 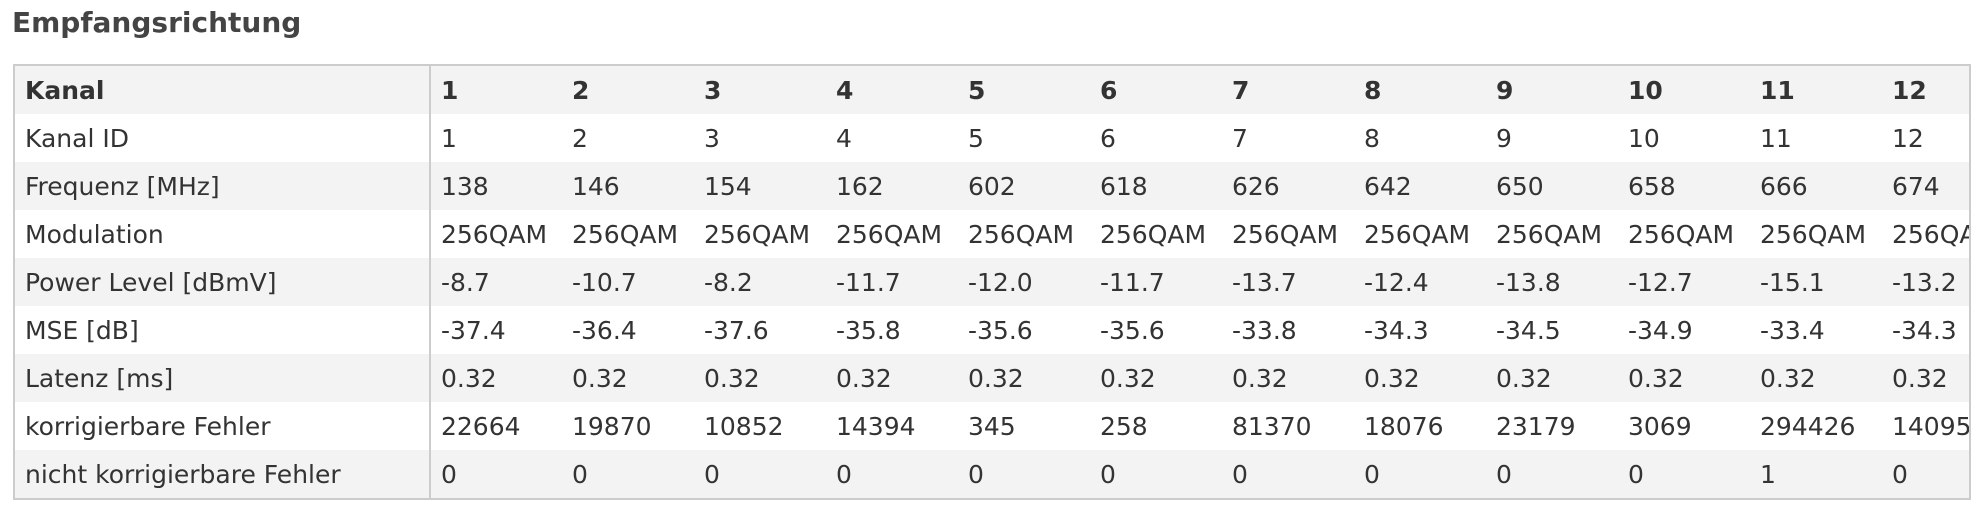 I want to click on cell: 674, so click(x=1916, y=186).